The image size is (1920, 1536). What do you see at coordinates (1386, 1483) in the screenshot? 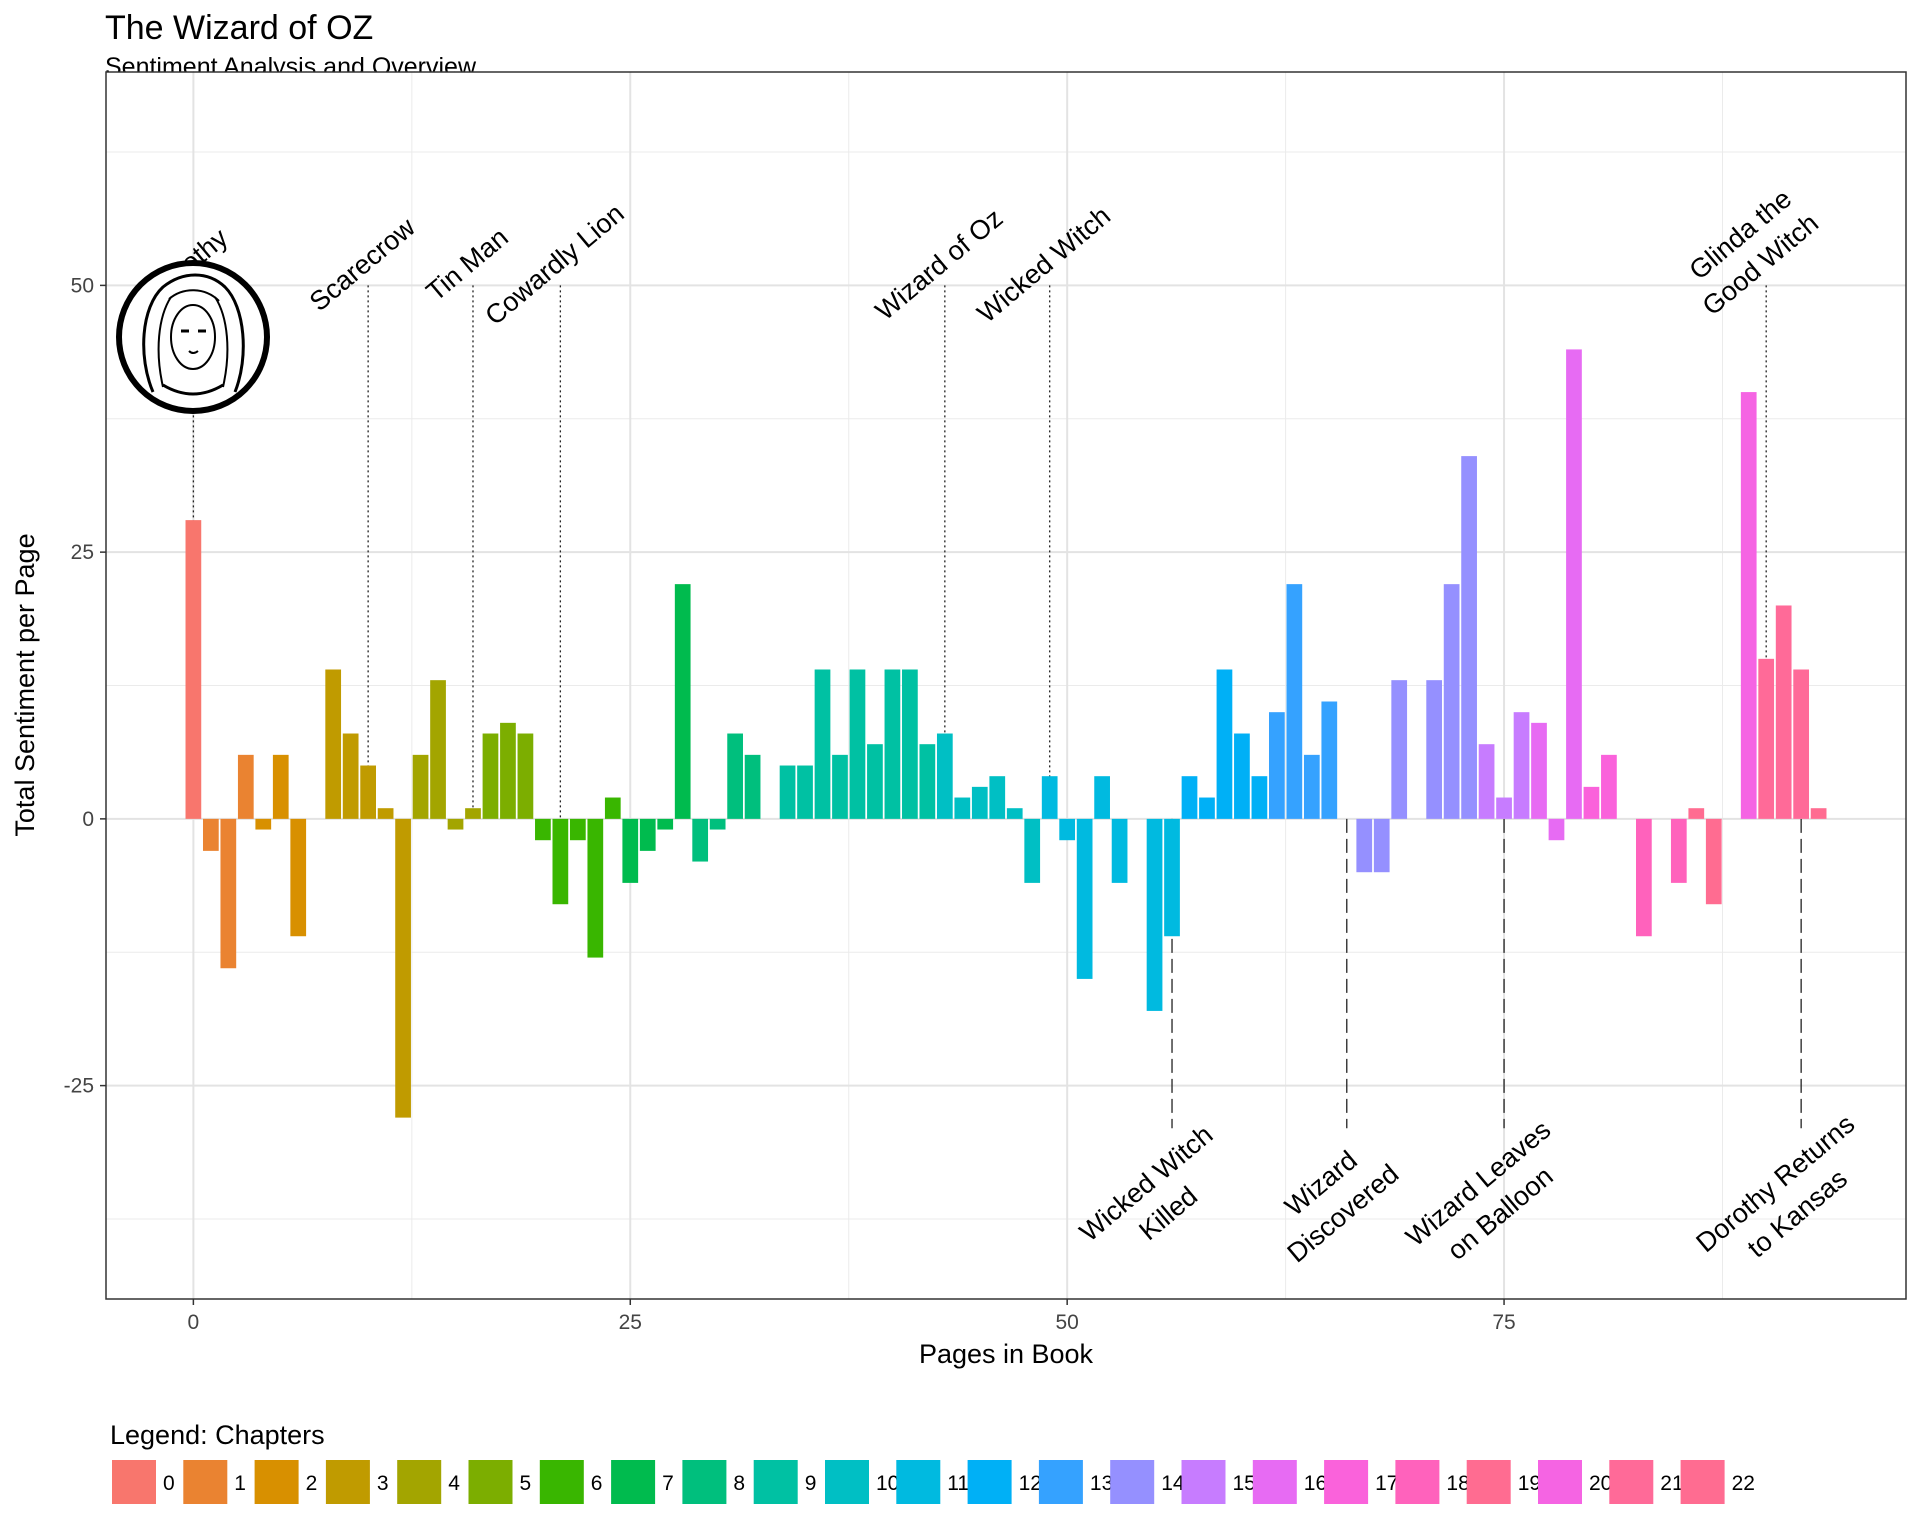
I see `legend-label: 17` at bounding box center [1386, 1483].